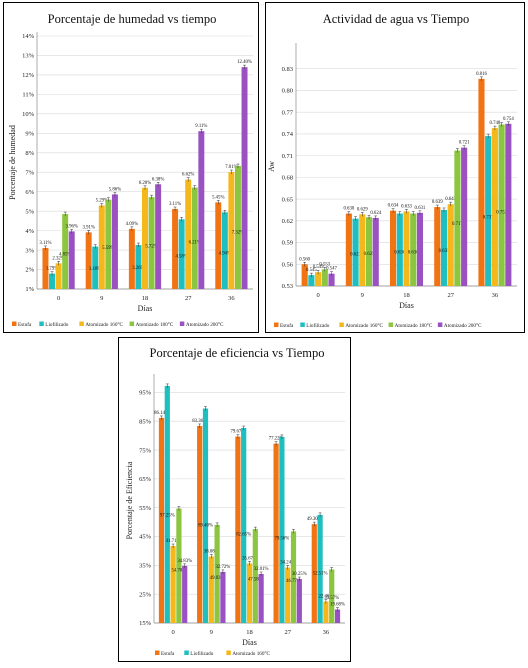  I want to click on data-label: 3.18%, so click(95, 269).